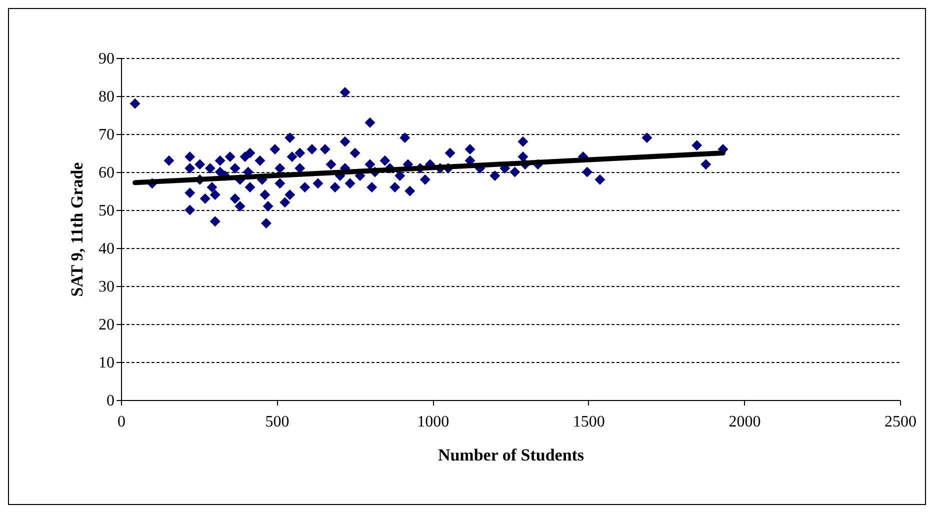 The image size is (936, 513). Describe the element at coordinates (106, 59) in the screenshot. I see `y-tick-label: 90` at that location.